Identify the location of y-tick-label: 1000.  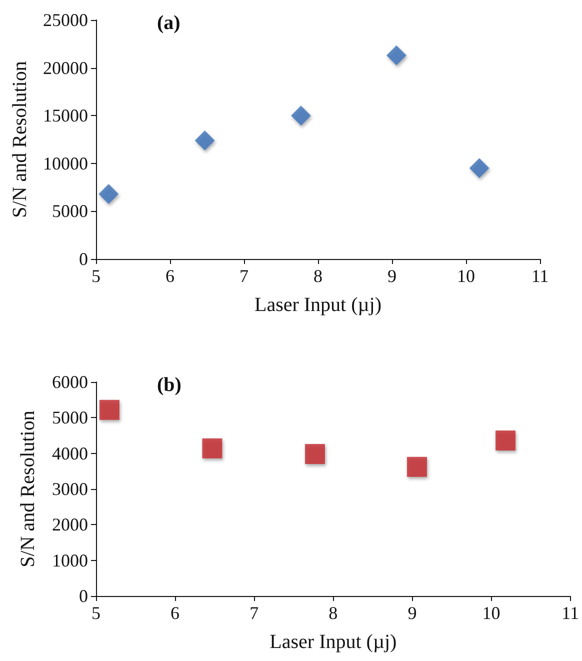
(70, 560).